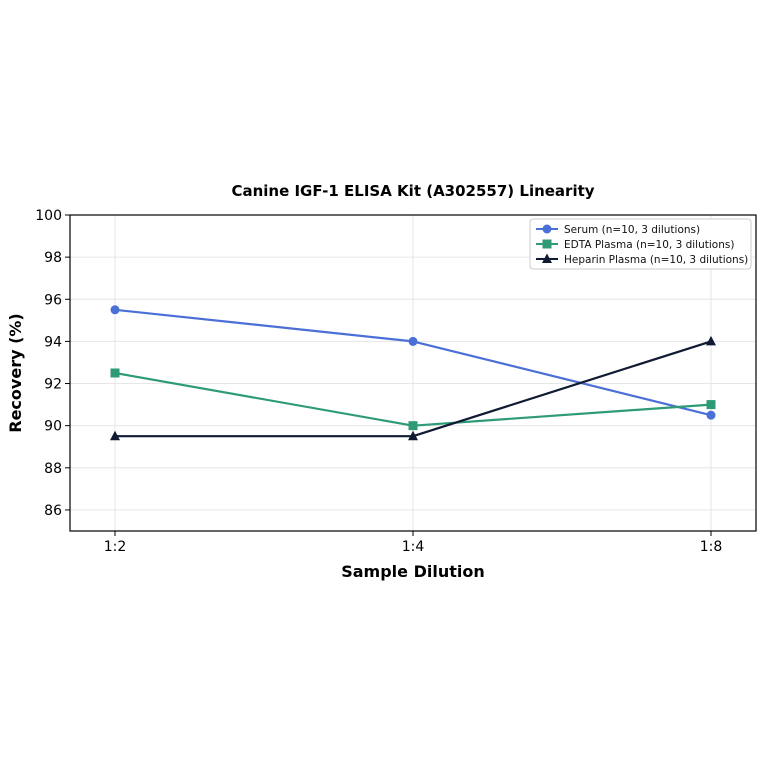 The height and width of the screenshot is (764, 764). I want to click on legend-label: Heparin Plasma (n=10, 3 dilutions), so click(656, 260).